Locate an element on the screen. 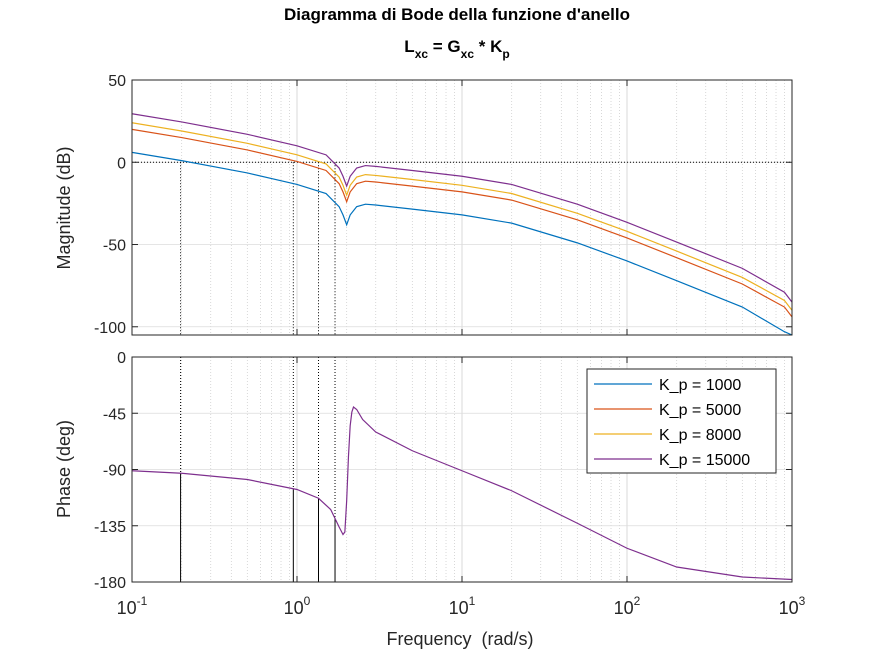 This screenshot has width=875, height=656. chart-subtitle: Lxc = Gxc * Kp is located at coordinates (456, 49).